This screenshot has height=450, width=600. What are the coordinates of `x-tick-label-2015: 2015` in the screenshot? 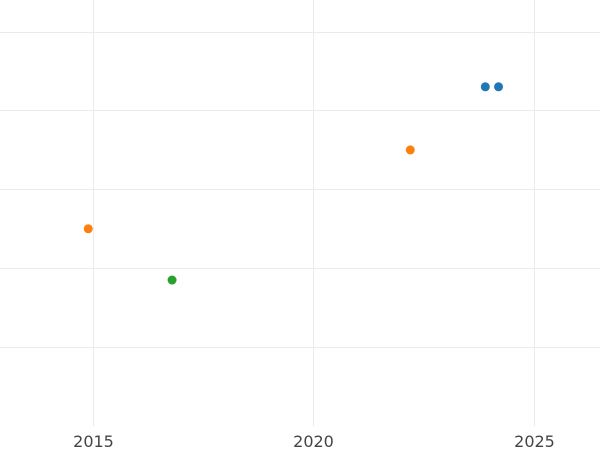 It's located at (93, 441).